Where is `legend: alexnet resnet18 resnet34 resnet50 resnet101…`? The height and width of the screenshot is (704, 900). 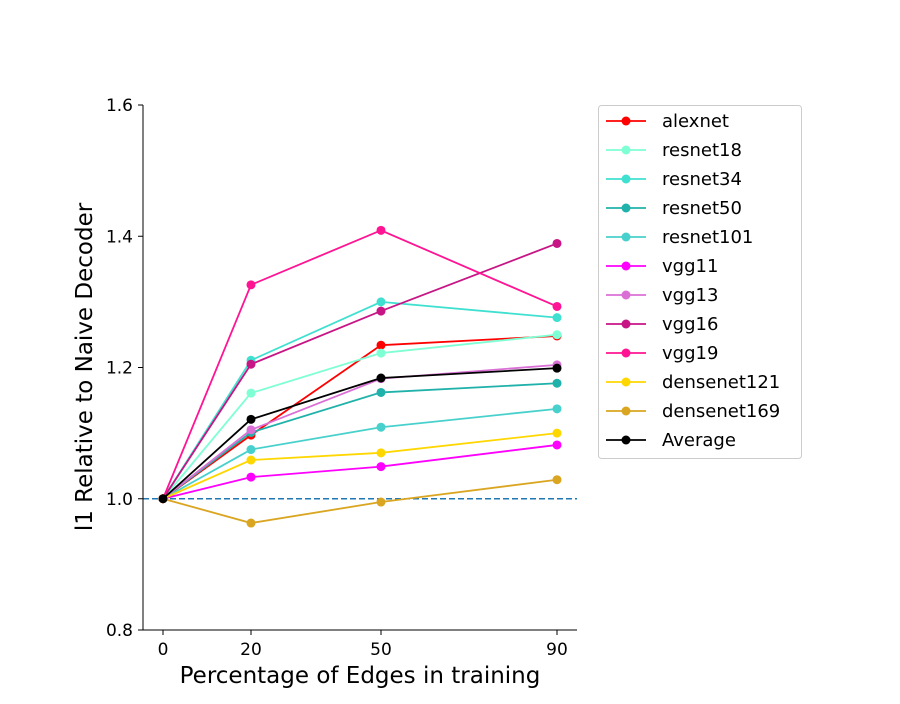 legend: alexnet resnet18 resnet34 resnet50 resnet101… is located at coordinates (700, 282).